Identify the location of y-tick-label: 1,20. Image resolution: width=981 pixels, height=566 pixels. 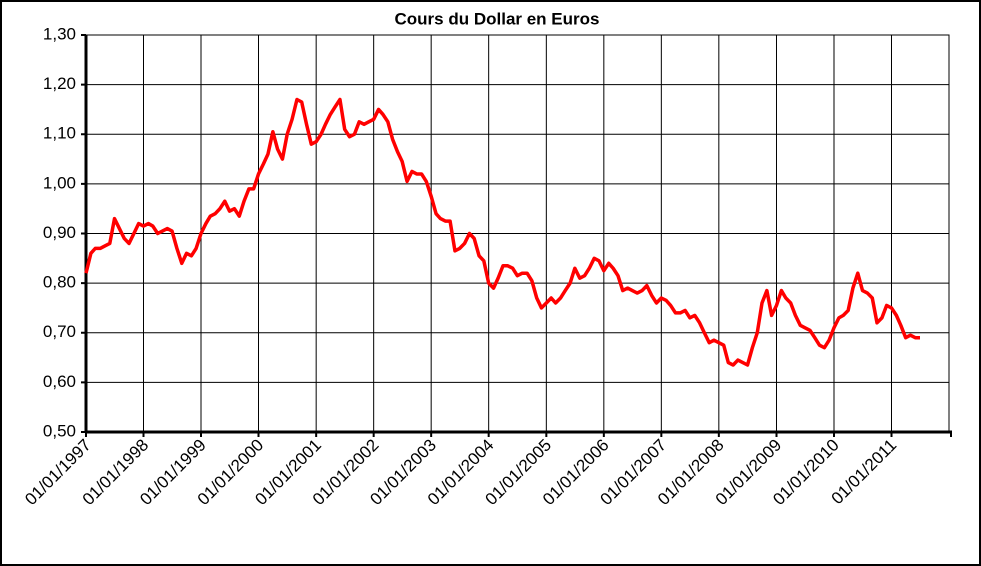
(59, 83).